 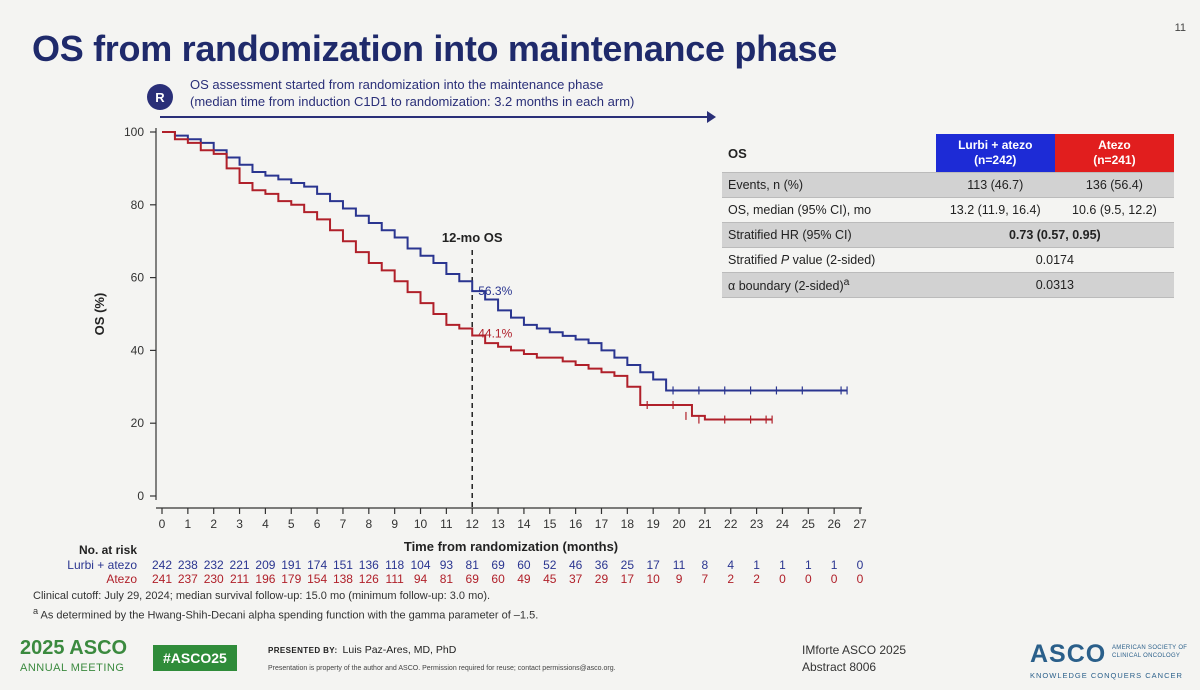 What do you see at coordinates (1054, 285) in the screenshot?
I see `merged-value: 0.0313` at bounding box center [1054, 285].